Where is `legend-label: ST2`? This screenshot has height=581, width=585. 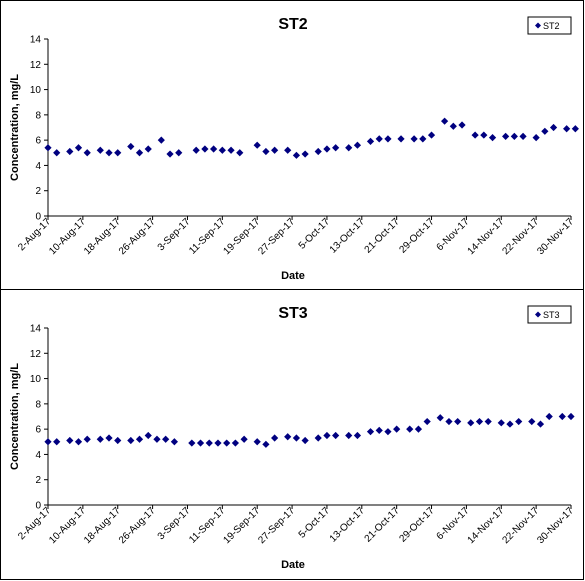 legend-label: ST2 is located at coordinates (551, 26).